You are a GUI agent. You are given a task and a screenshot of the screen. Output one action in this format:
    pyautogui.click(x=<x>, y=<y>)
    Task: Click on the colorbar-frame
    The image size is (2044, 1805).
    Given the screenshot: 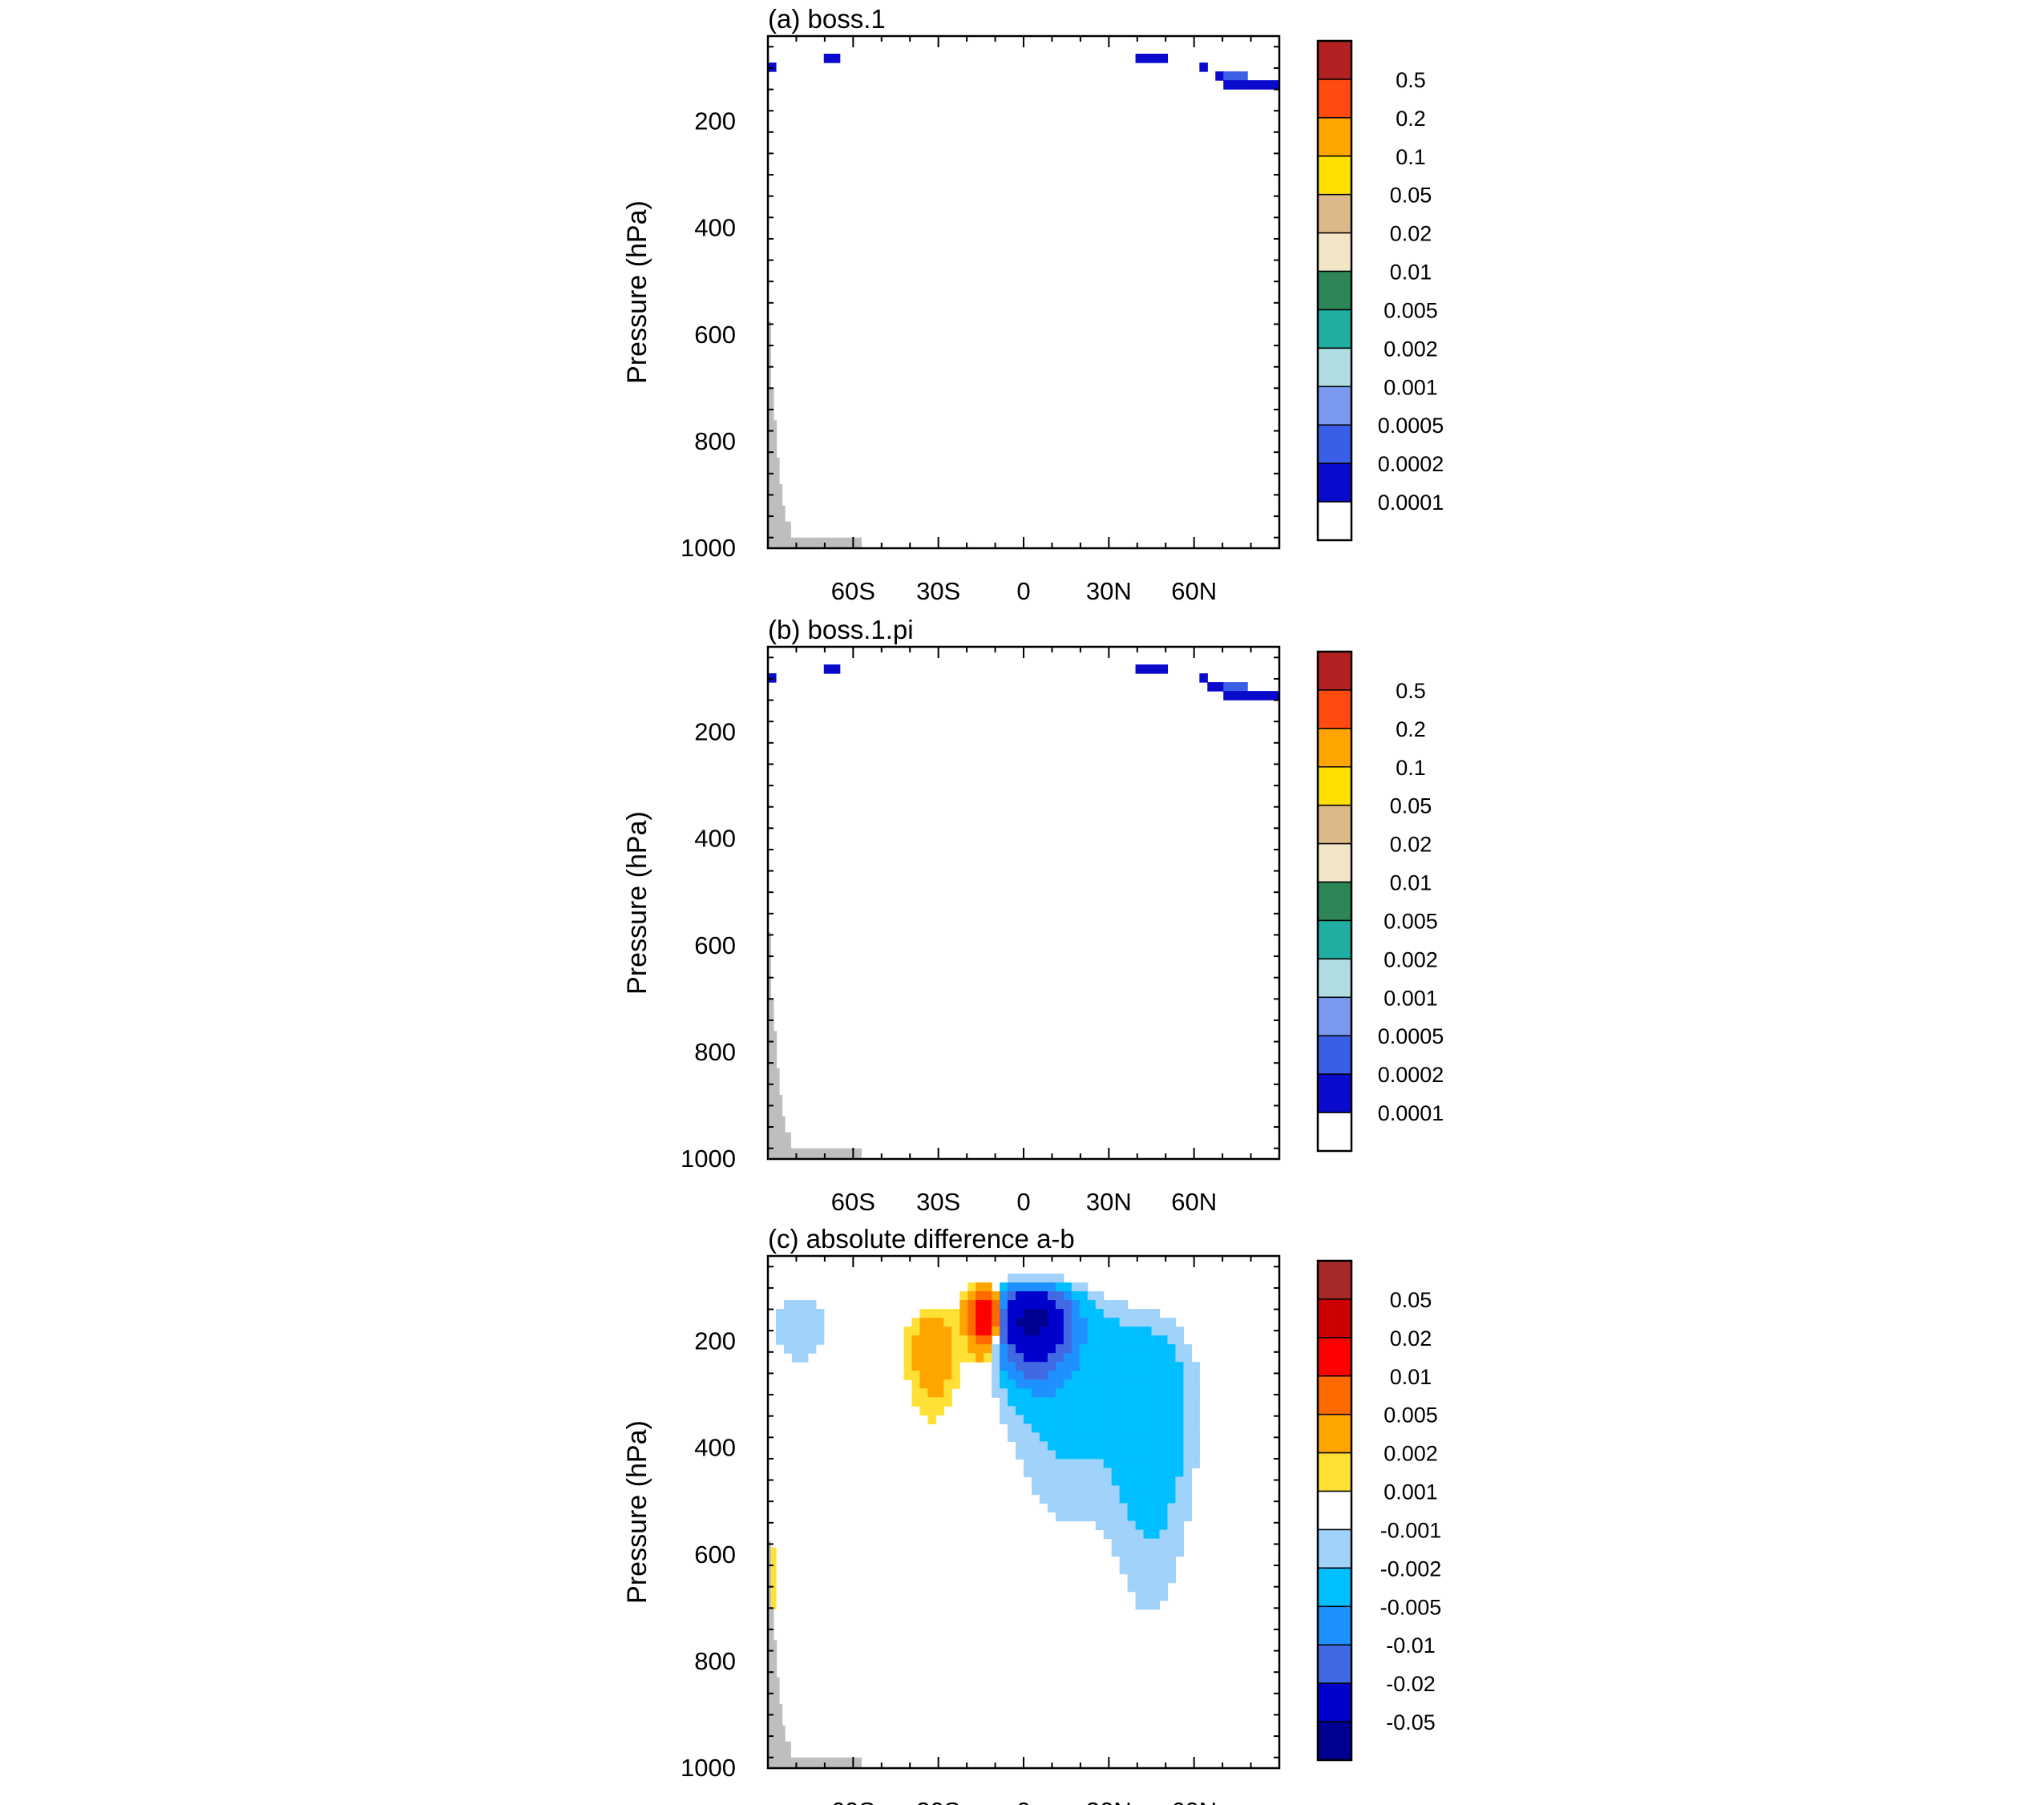 What is the action you would take?
    pyautogui.click(x=1334, y=901)
    